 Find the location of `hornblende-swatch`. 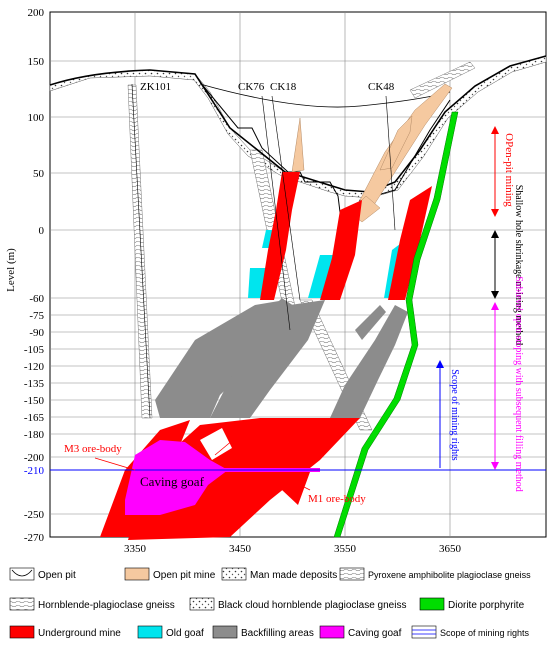

hornblende-swatch is located at coordinates (22, 604).